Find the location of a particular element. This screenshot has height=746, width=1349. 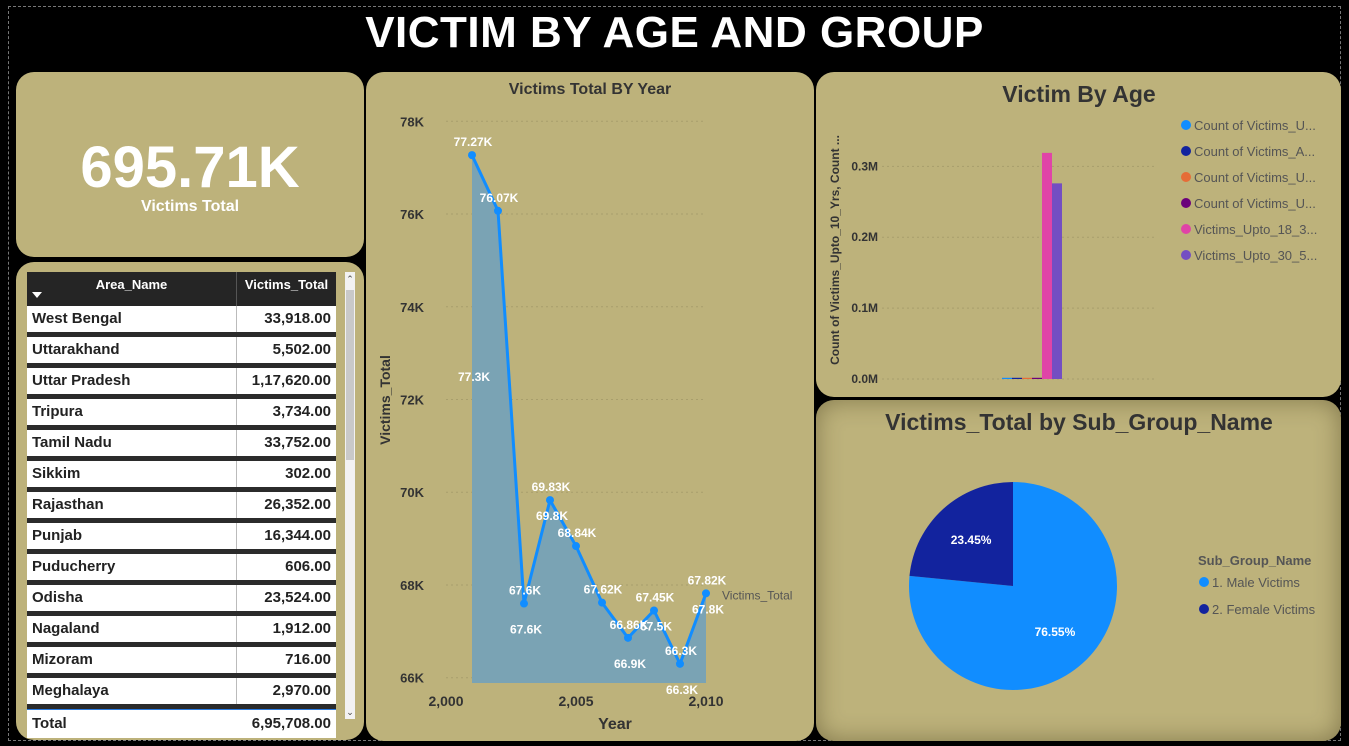

scroll-down-icon: ⌄ is located at coordinates (350, 712).